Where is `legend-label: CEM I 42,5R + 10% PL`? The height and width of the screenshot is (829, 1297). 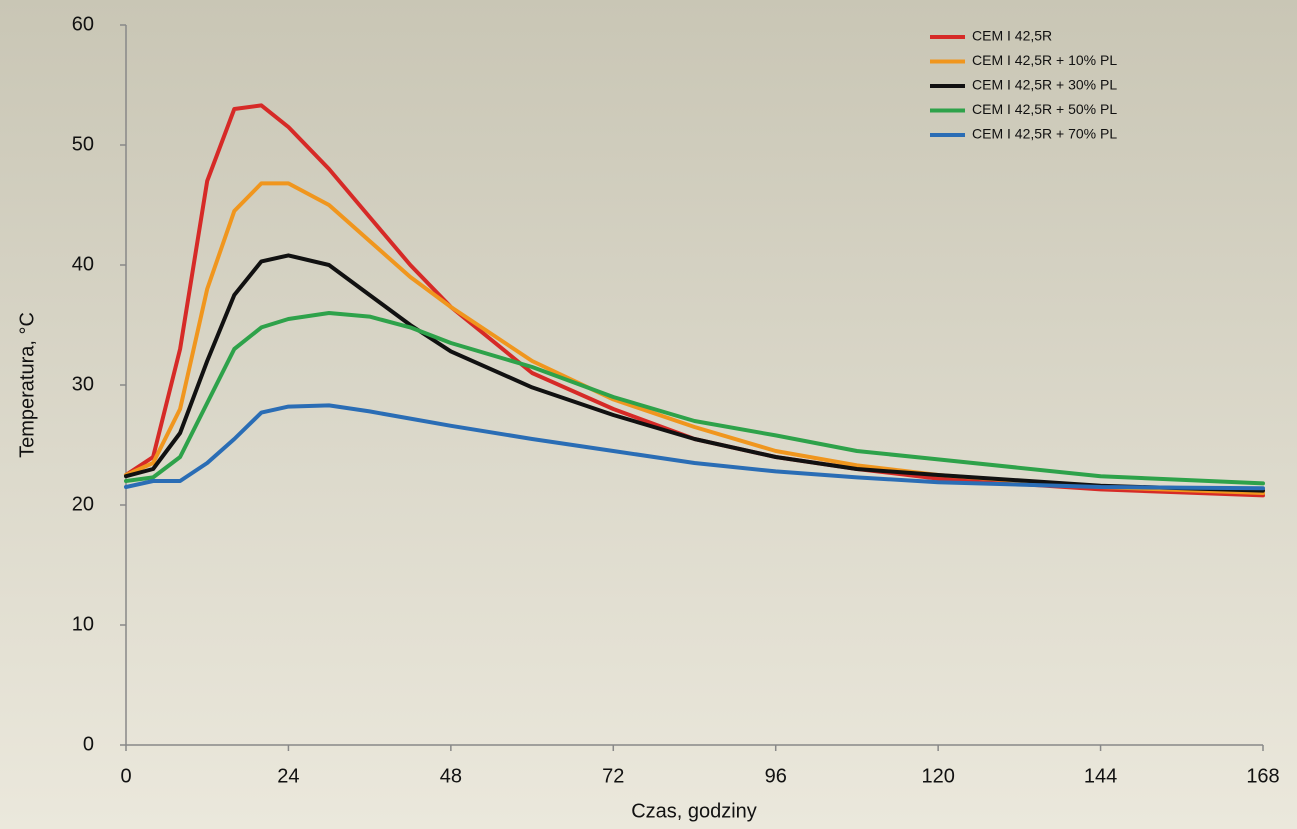
legend-label: CEM I 42,5R + 10% PL is located at coordinates (1044, 60).